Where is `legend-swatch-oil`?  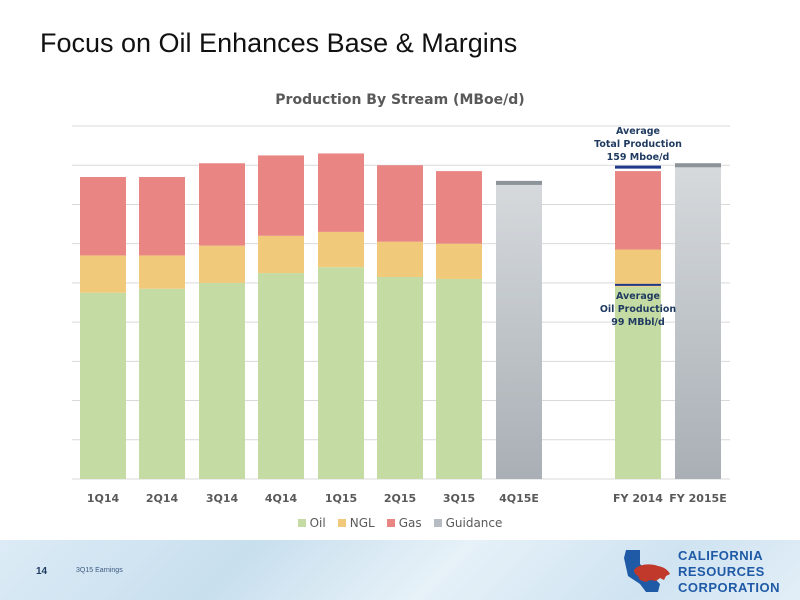 legend-swatch-oil is located at coordinates (301, 523).